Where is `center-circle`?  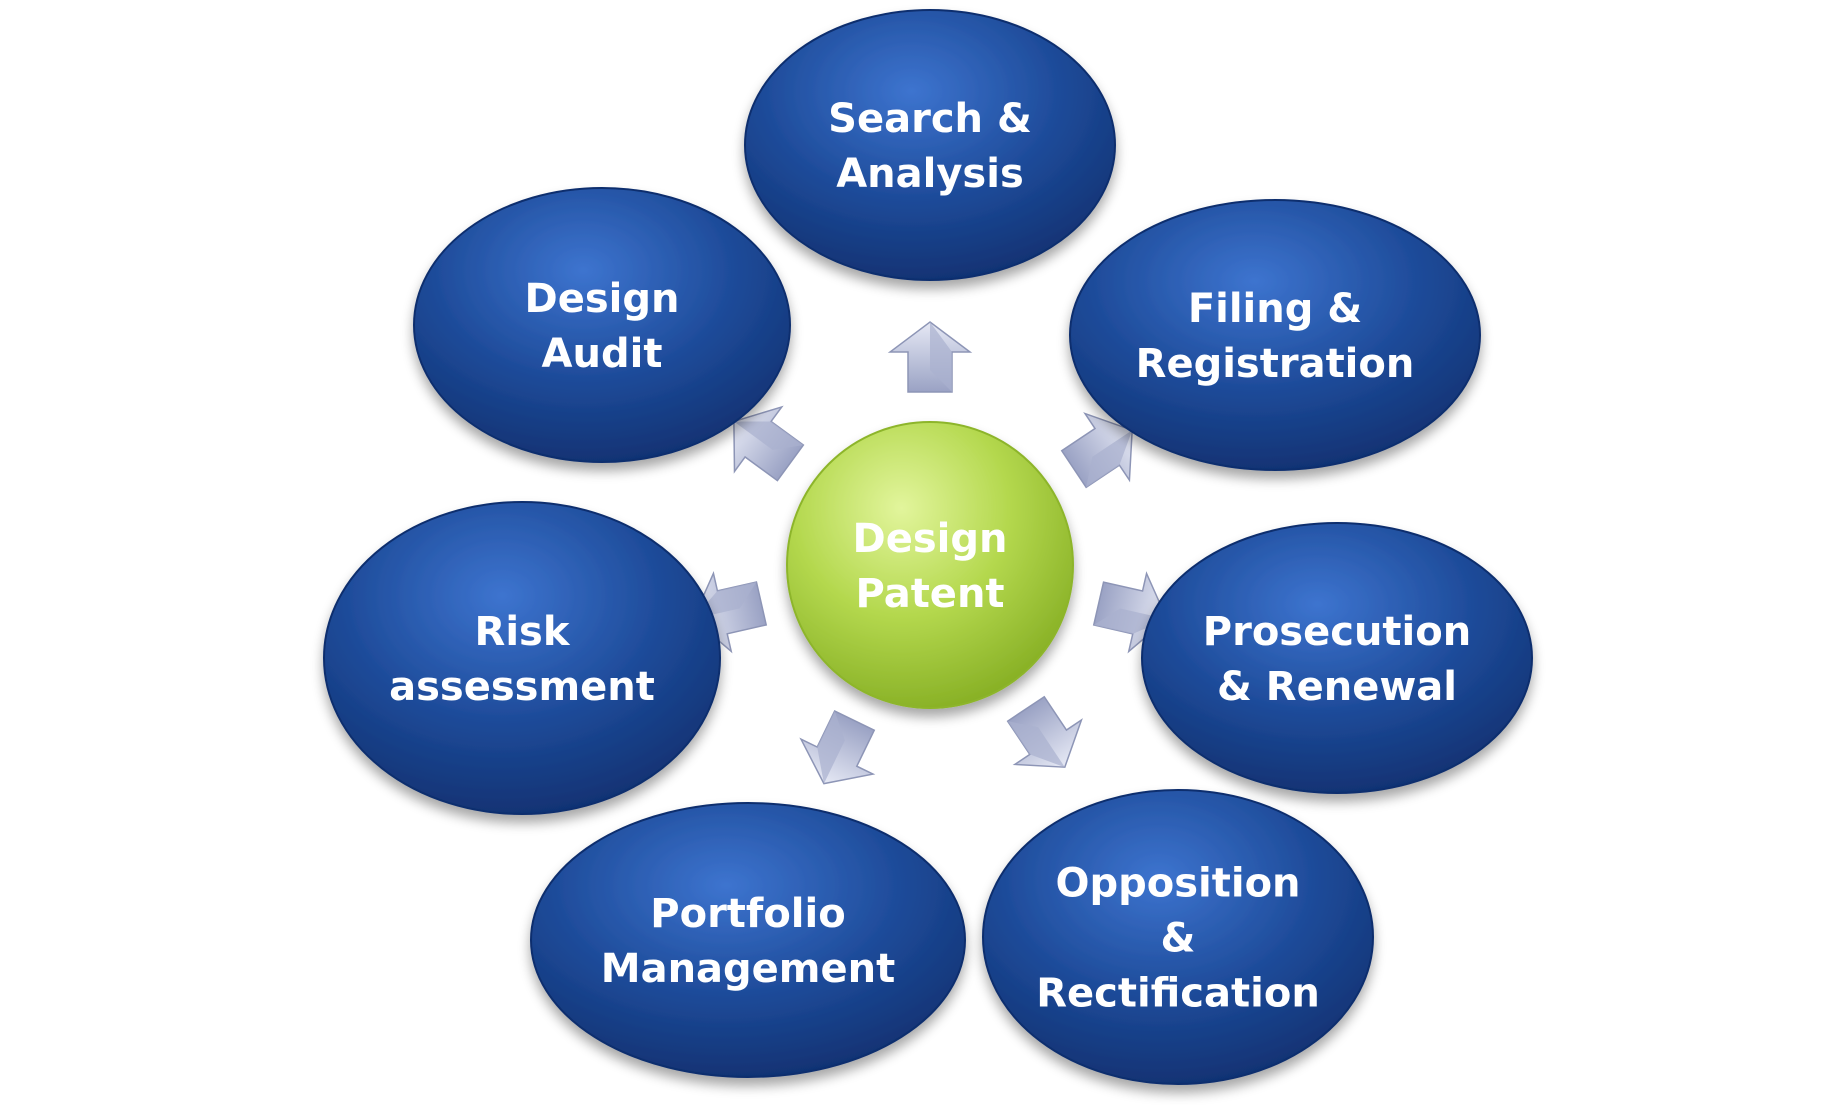
center-circle is located at coordinates (930, 565).